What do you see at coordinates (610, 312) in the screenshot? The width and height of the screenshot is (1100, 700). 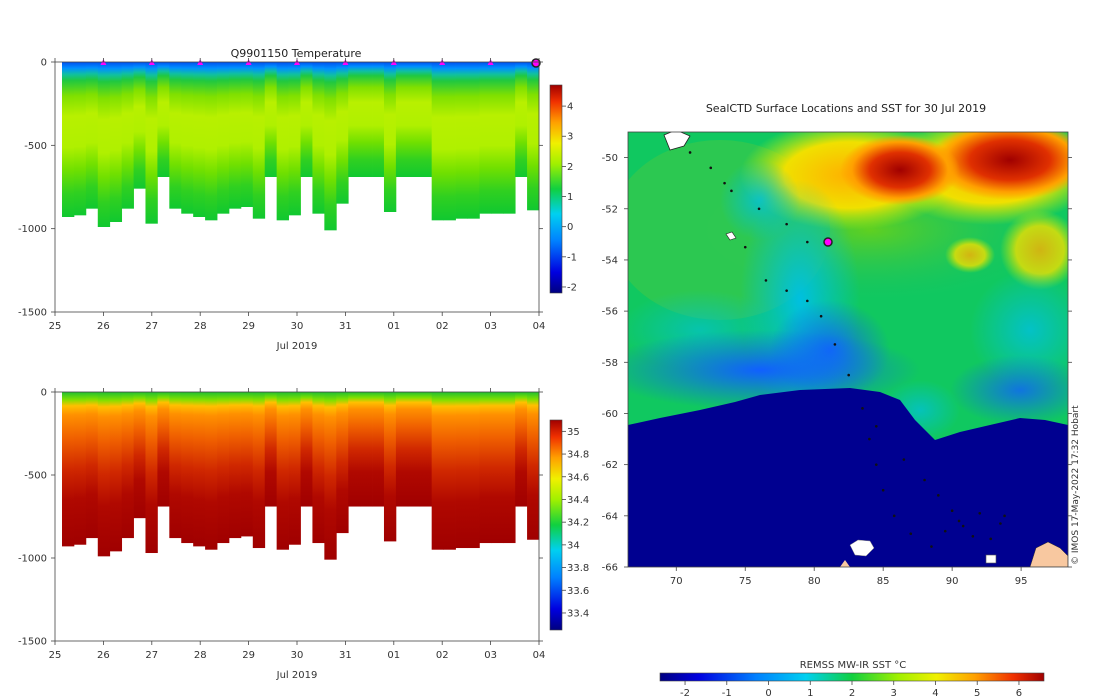 I see `lat-tick-label: -56` at bounding box center [610, 312].